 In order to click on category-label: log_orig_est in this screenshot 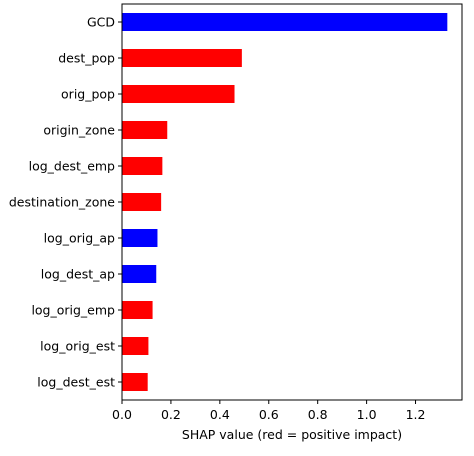, I will do `click(77, 346)`.